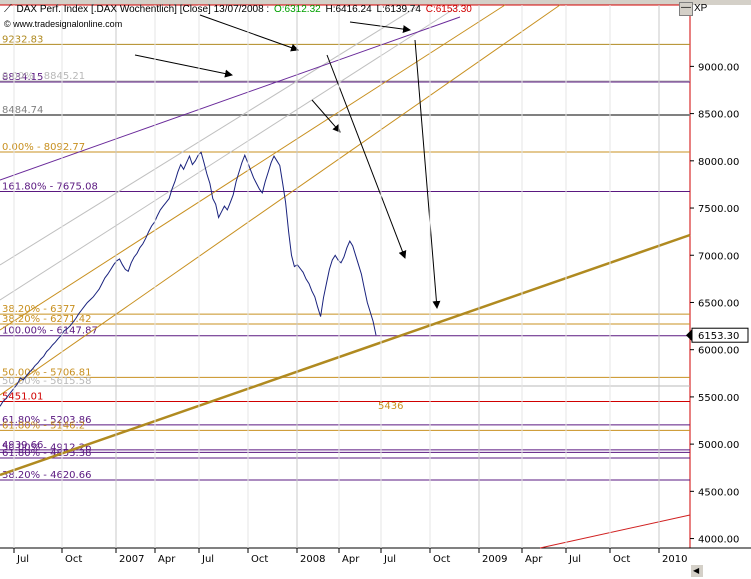  Describe the element at coordinates (297, 9) in the screenshot. I see `open-value: O:6312.32` at that location.